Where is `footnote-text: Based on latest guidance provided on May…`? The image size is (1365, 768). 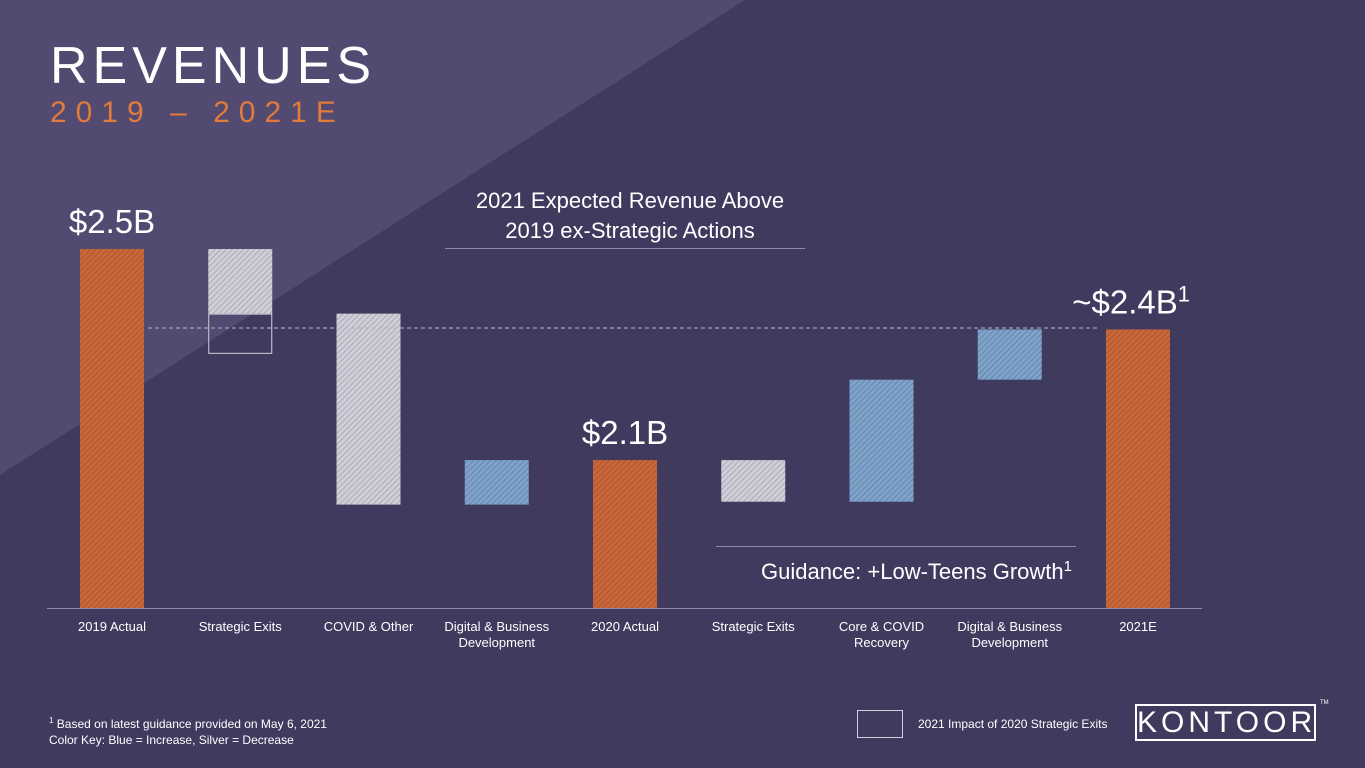
footnote-text: Based on latest guidance provided on May… is located at coordinates (190, 724).